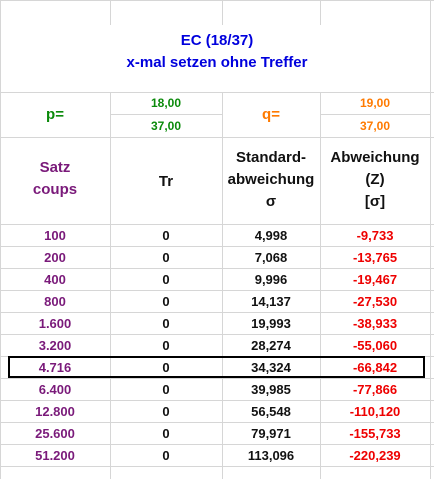  I want to click on header-tr: Tr, so click(166, 181).